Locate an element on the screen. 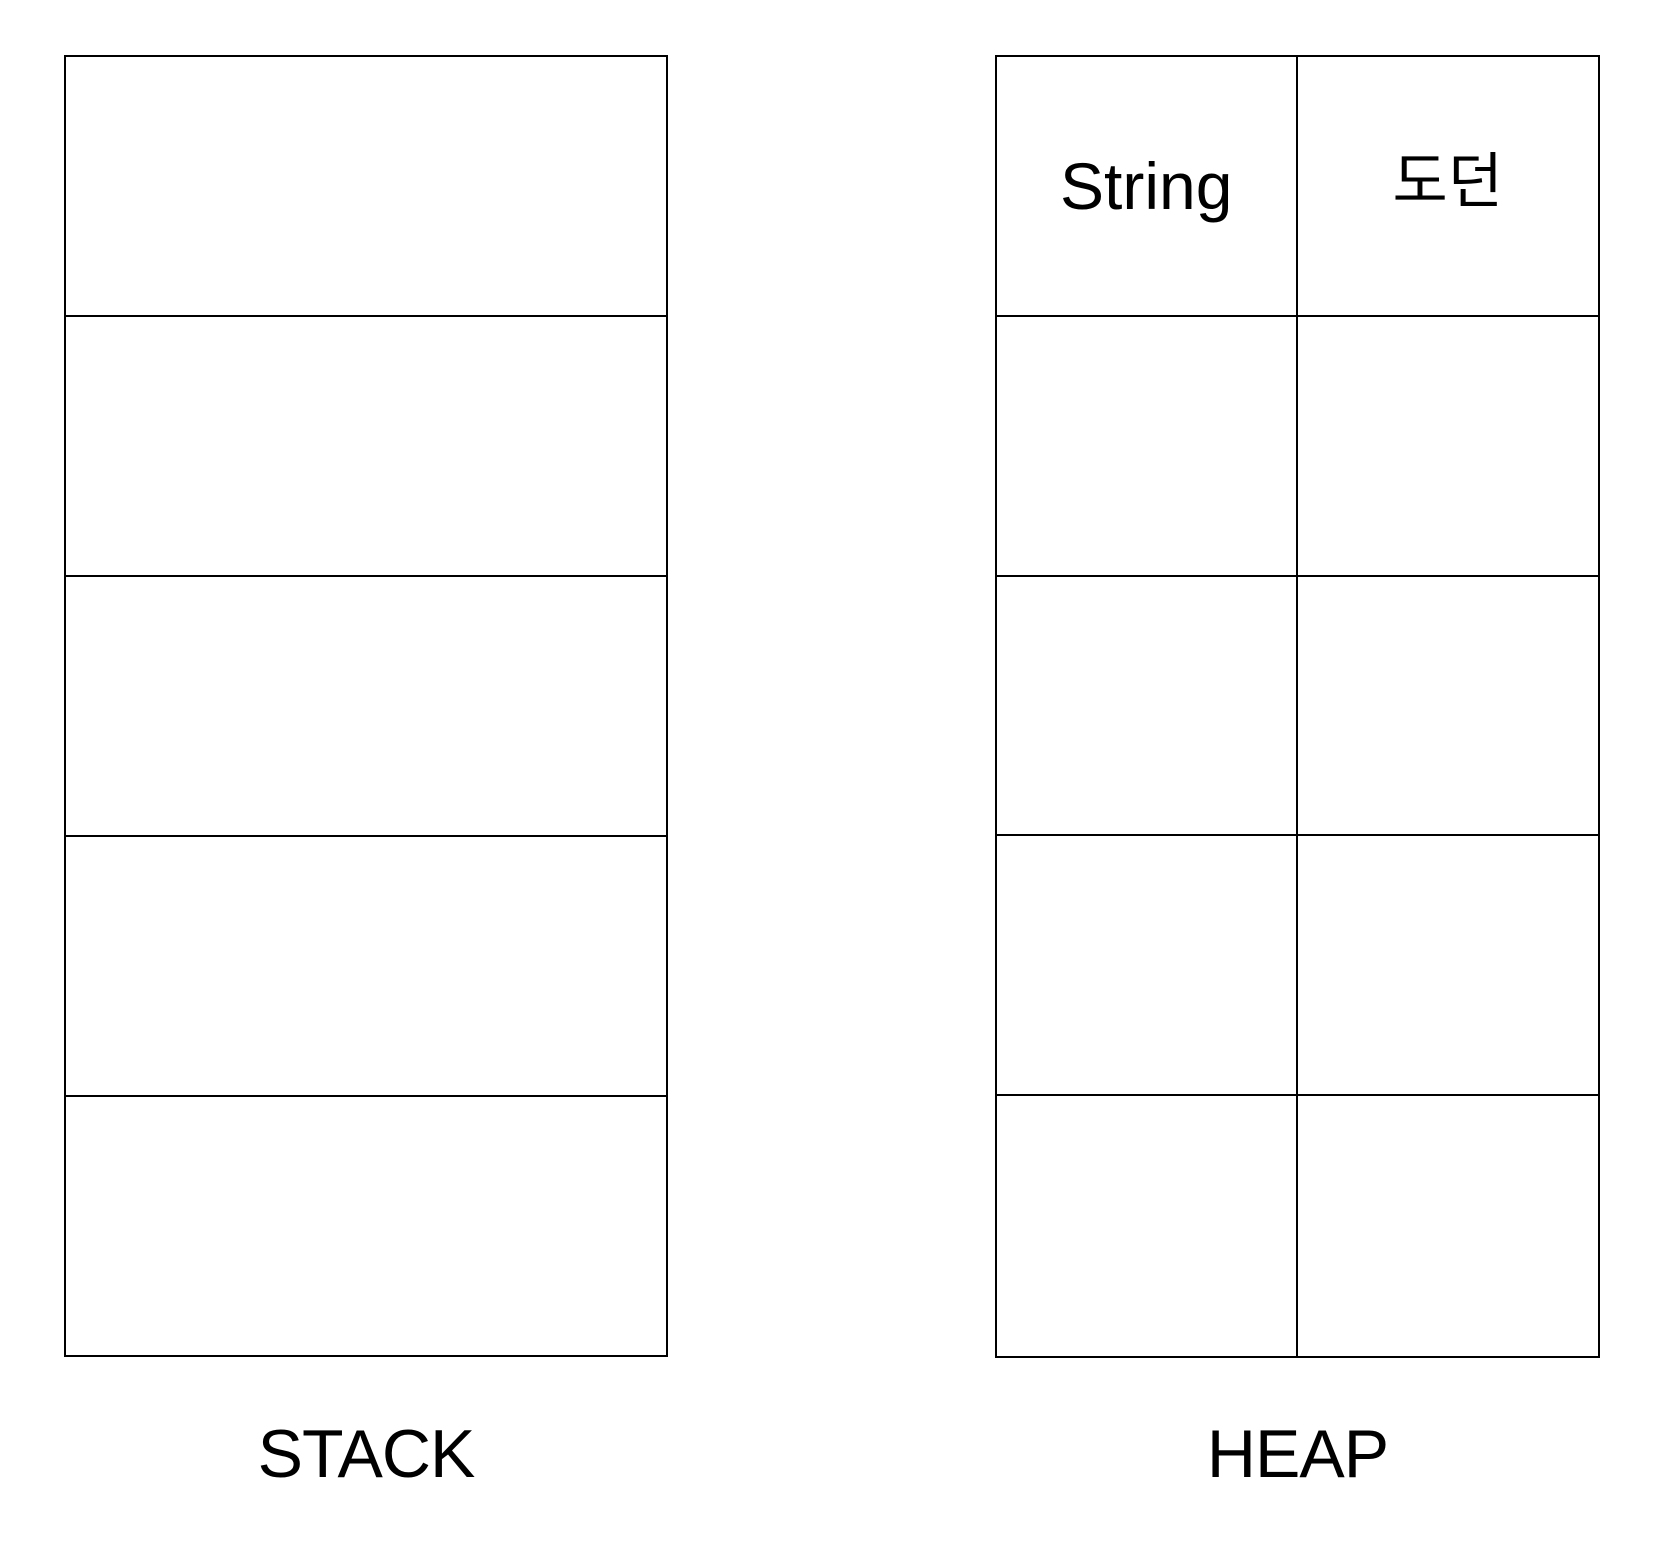  stack-label: STACK is located at coordinates (366, 1454).